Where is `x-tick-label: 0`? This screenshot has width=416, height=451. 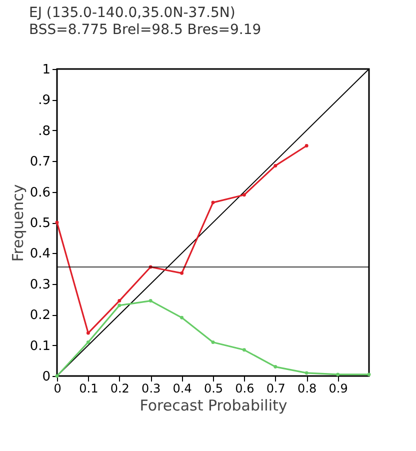
x-tick-label: 0 is located at coordinates (58, 389).